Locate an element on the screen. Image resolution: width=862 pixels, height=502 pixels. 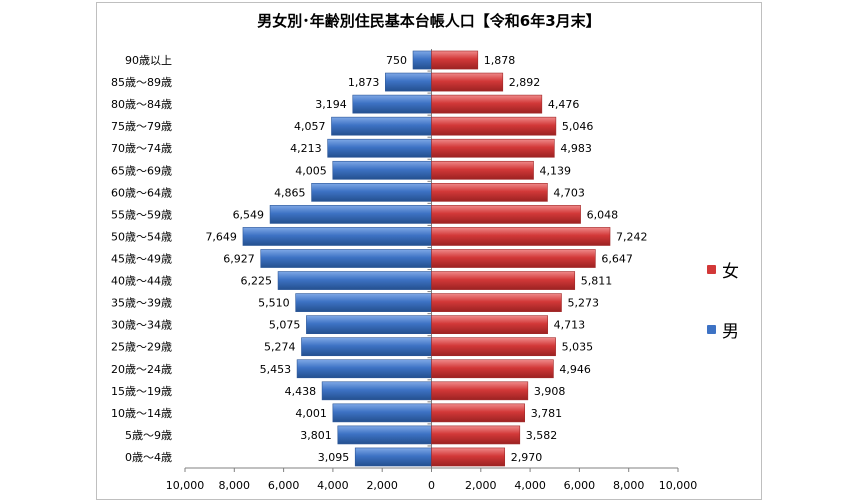
legend-label-female: 女 is located at coordinates (730, 272).